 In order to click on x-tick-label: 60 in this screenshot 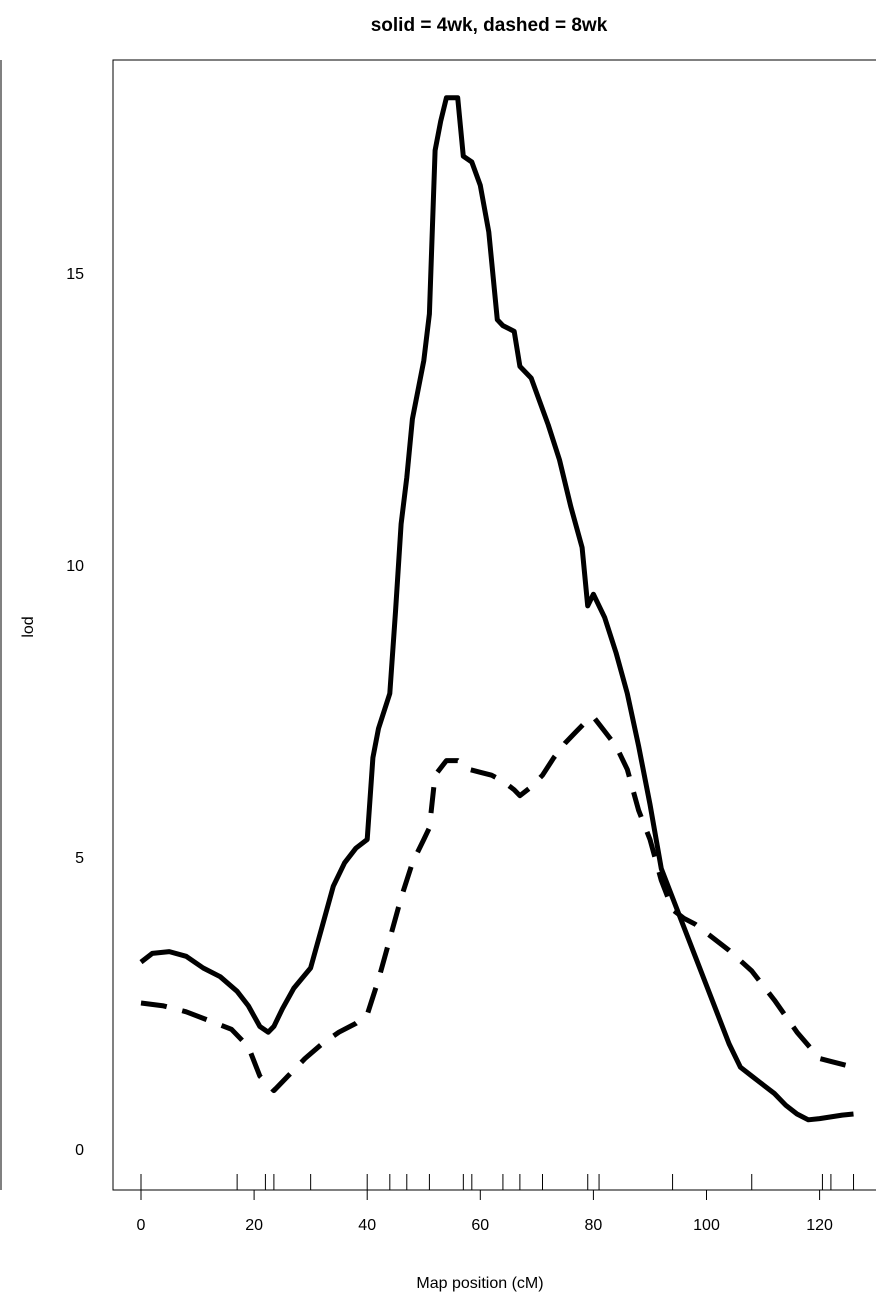, I will do `click(480, 1225)`.